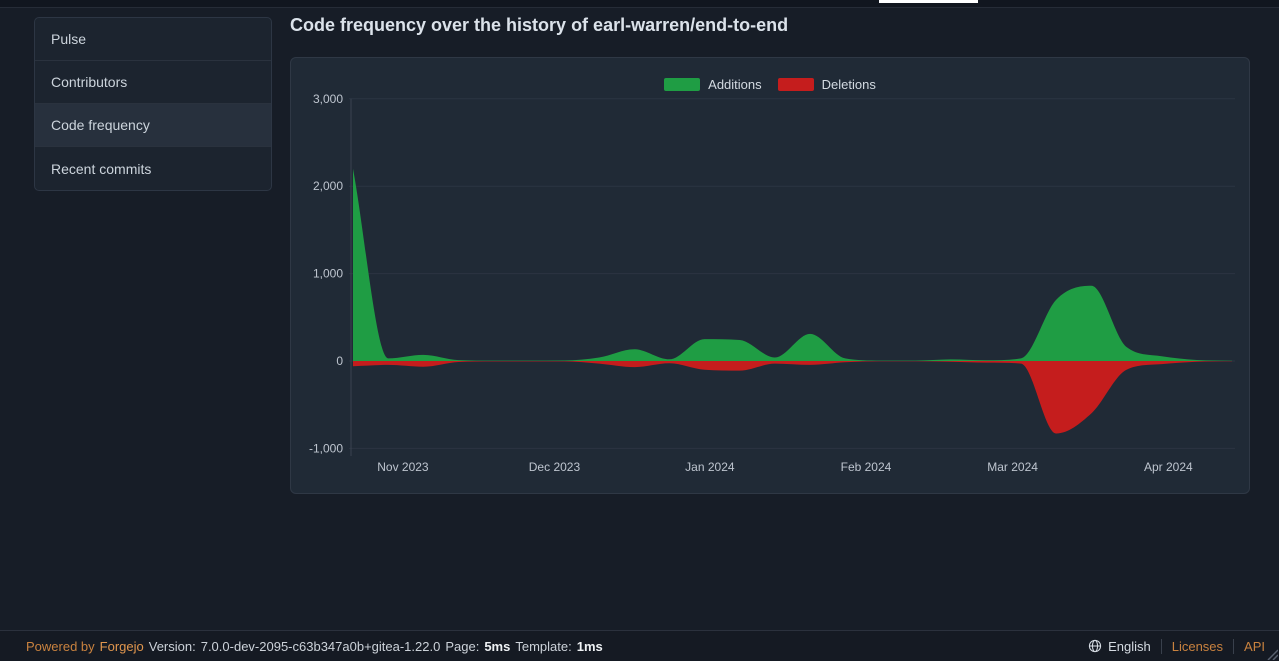 The height and width of the screenshot is (661, 1279). What do you see at coordinates (795, 84) in the screenshot?
I see `deletions-swatch` at bounding box center [795, 84].